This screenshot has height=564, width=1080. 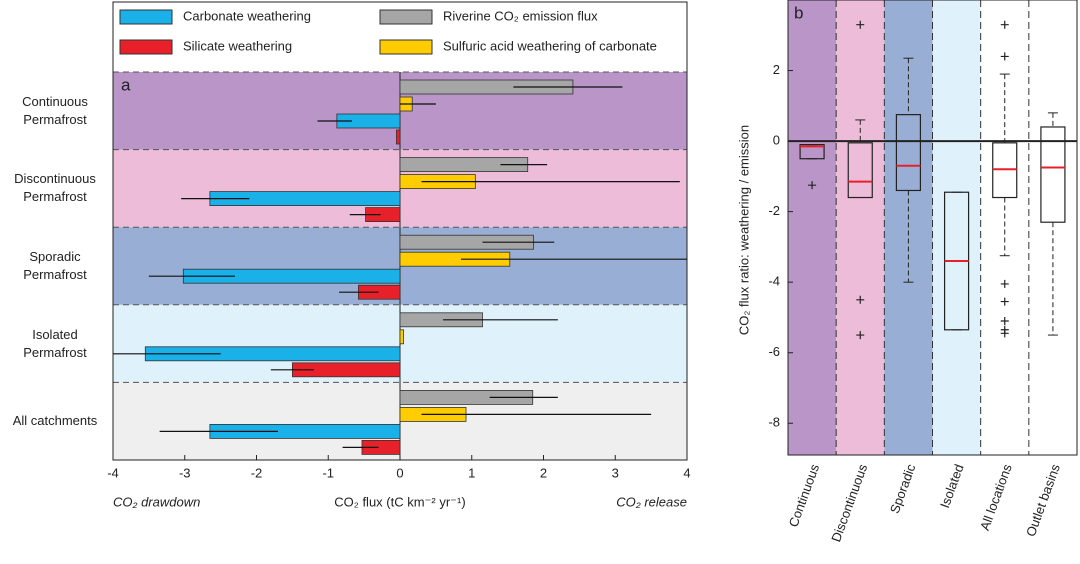 What do you see at coordinates (952, 486) in the screenshot?
I see `x-tick-label: Isolated` at bounding box center [952, 486].